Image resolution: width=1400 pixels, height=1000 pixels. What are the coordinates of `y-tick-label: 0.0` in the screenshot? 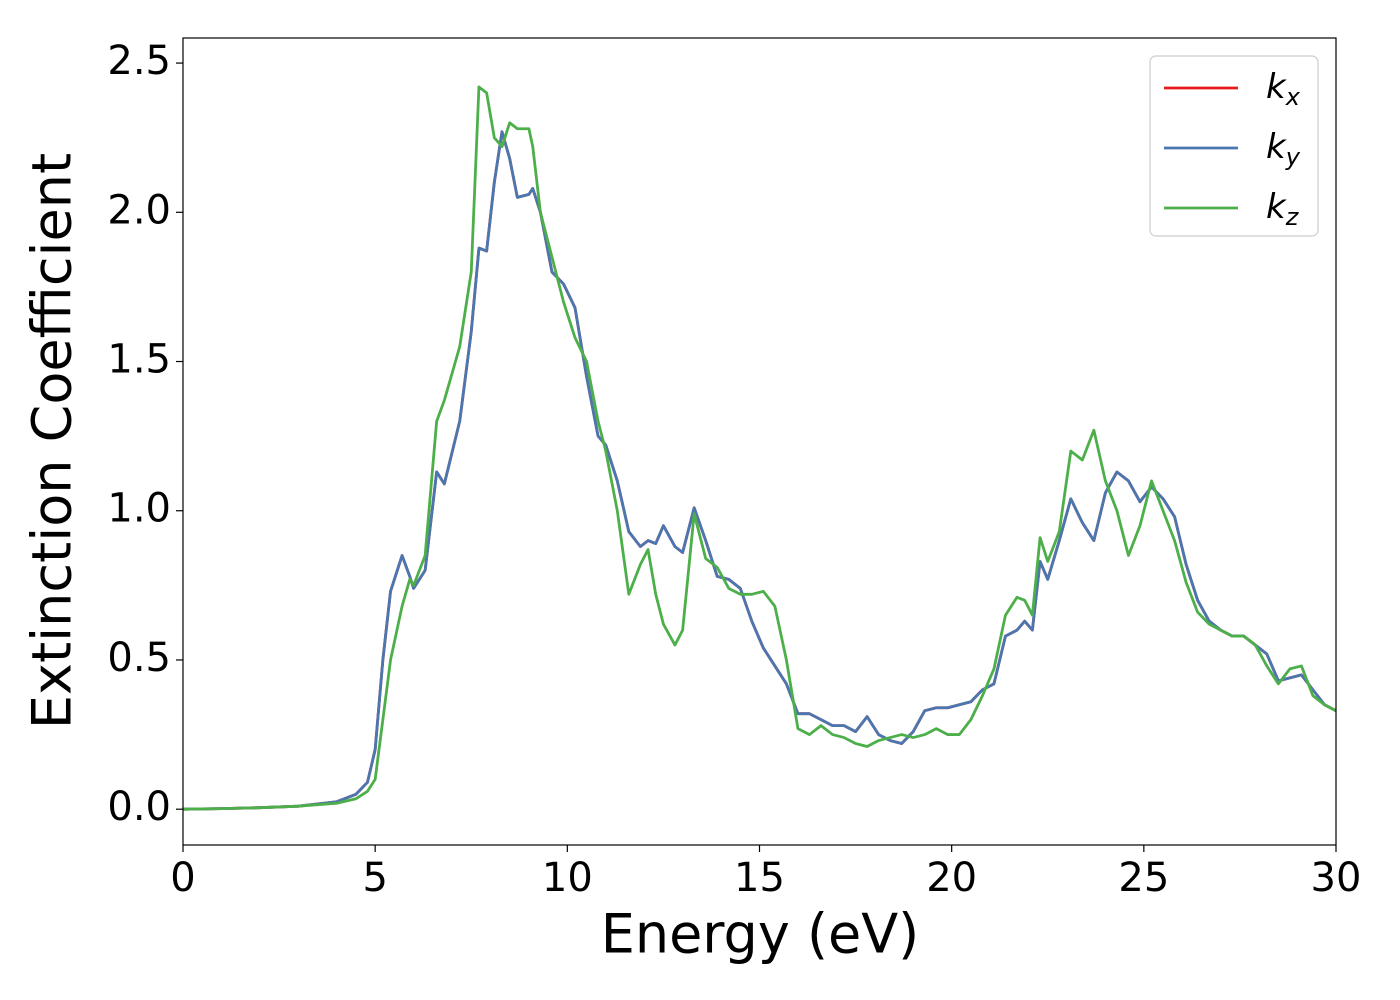 It's located at (139, 807).